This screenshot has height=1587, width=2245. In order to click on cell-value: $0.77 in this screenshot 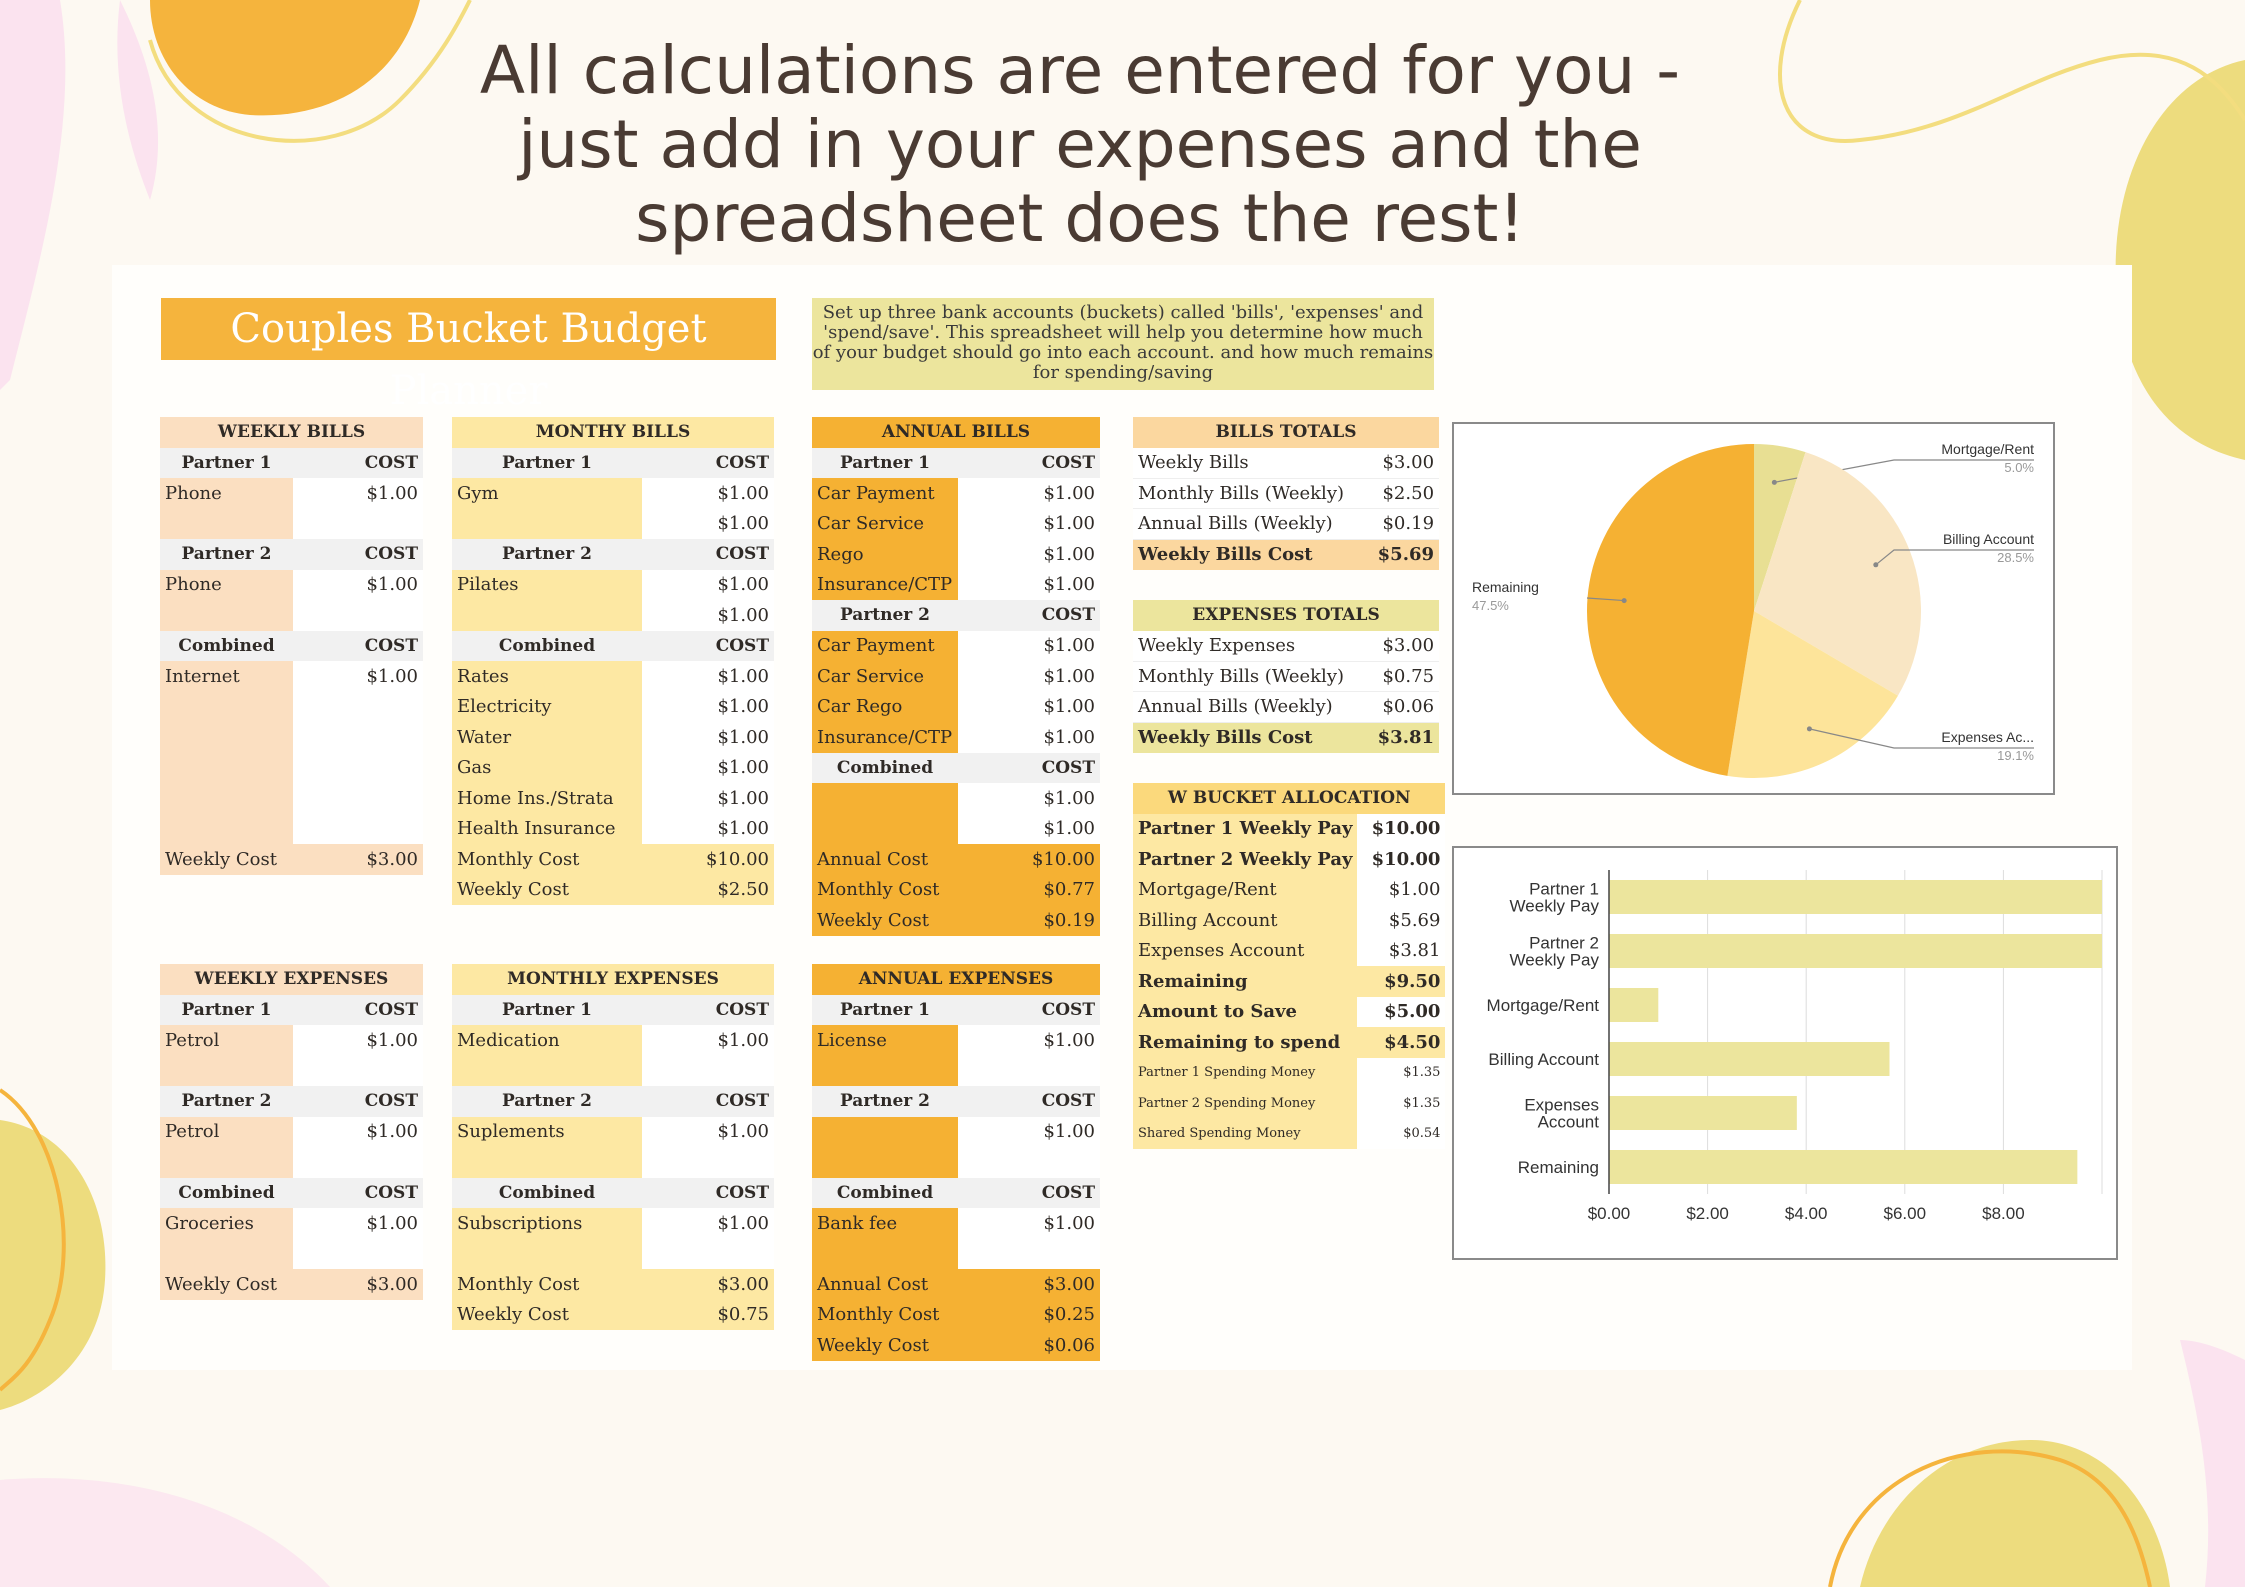, I will do `click(1029, 889)`.